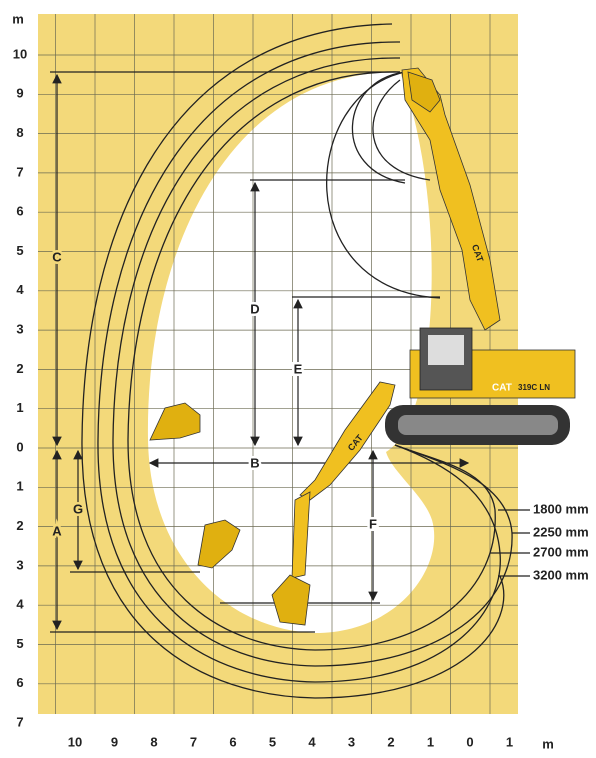  I want to click on letter-c: C, so click(57, 256).